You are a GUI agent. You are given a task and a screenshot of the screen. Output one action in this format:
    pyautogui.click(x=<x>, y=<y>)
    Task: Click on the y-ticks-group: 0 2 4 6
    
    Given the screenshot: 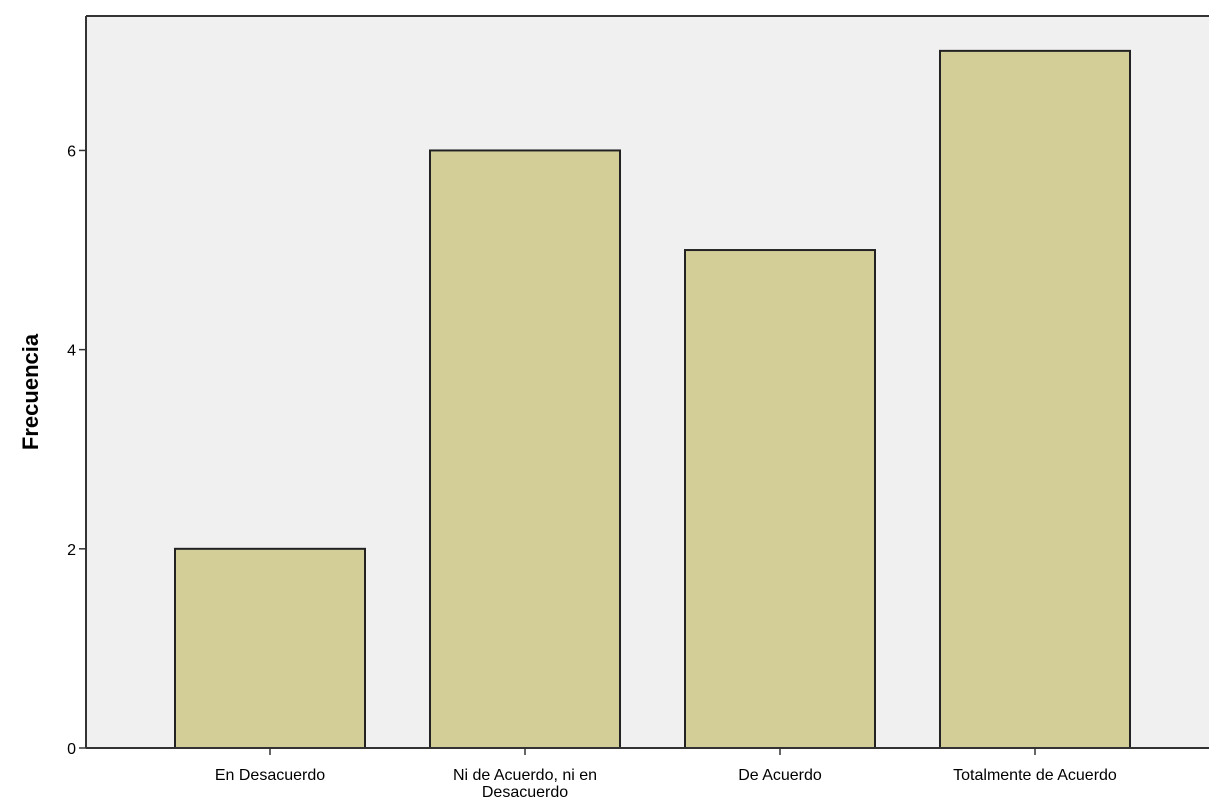 What is the action you would take?
    pyautogui.click(x=76, y=450)
    